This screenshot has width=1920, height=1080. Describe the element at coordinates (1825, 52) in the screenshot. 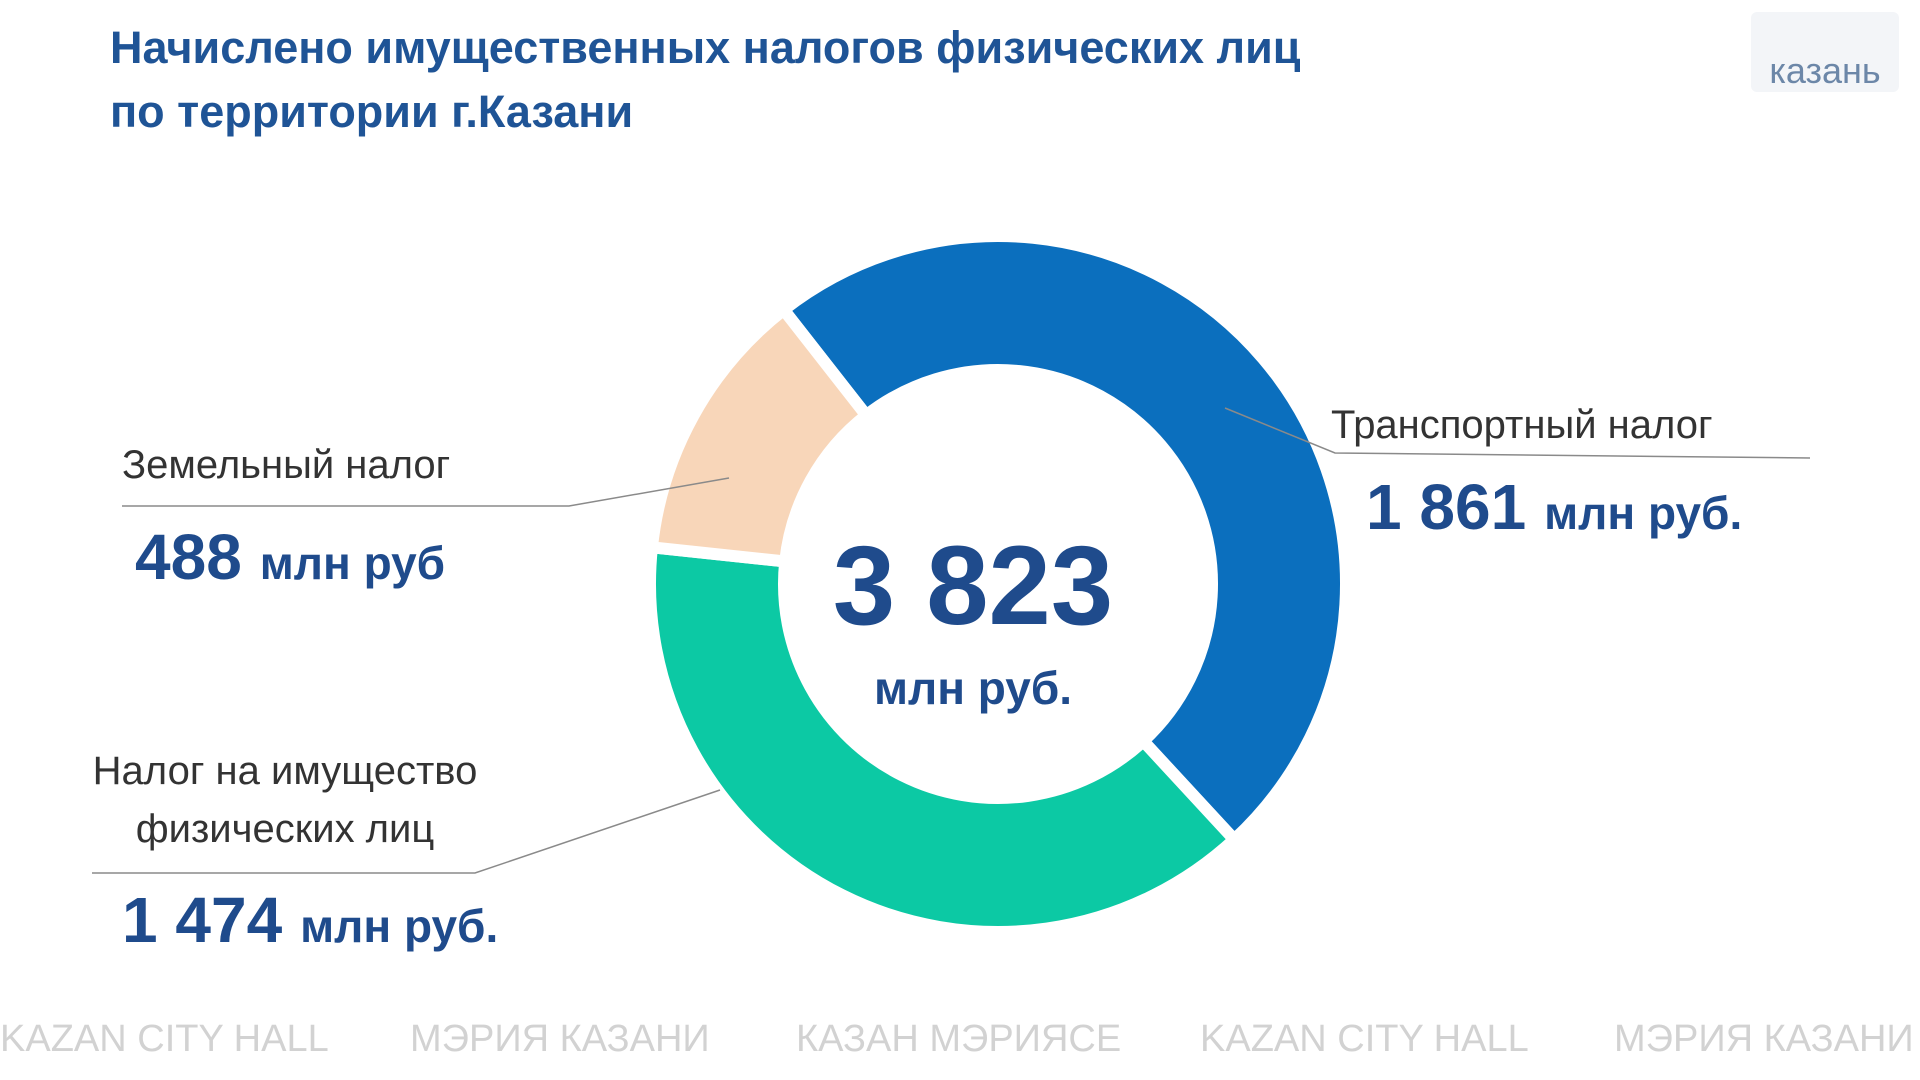

I see `logo: казань` at that location.